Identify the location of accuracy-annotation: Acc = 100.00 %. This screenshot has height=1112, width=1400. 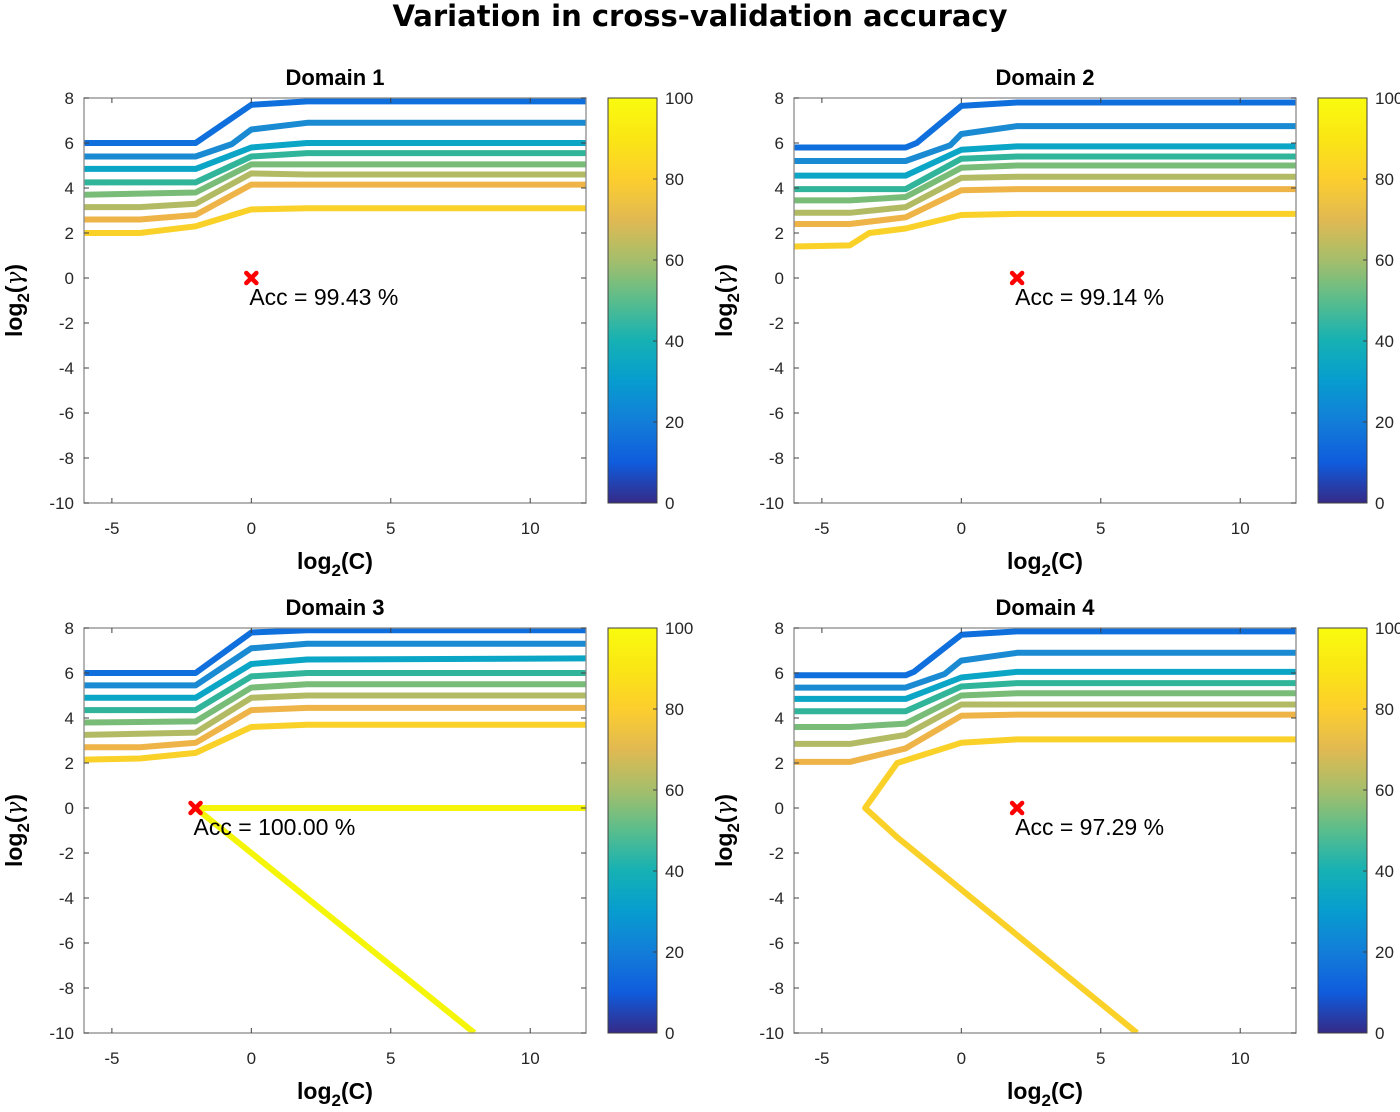
(275, 827).